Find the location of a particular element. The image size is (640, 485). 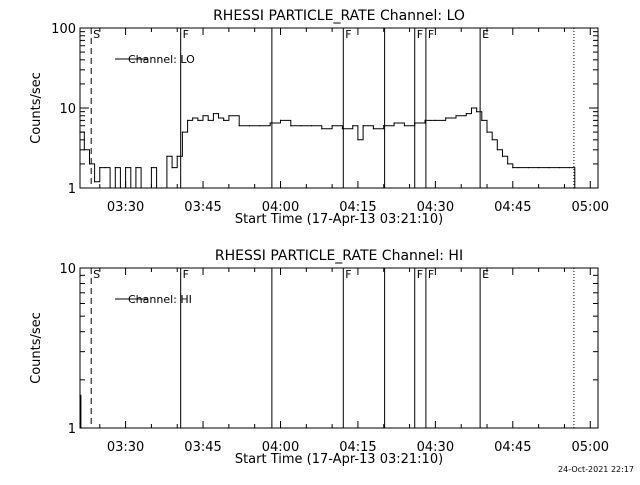

x-tick-label: 05:00 is located at coordinates (590, 447).